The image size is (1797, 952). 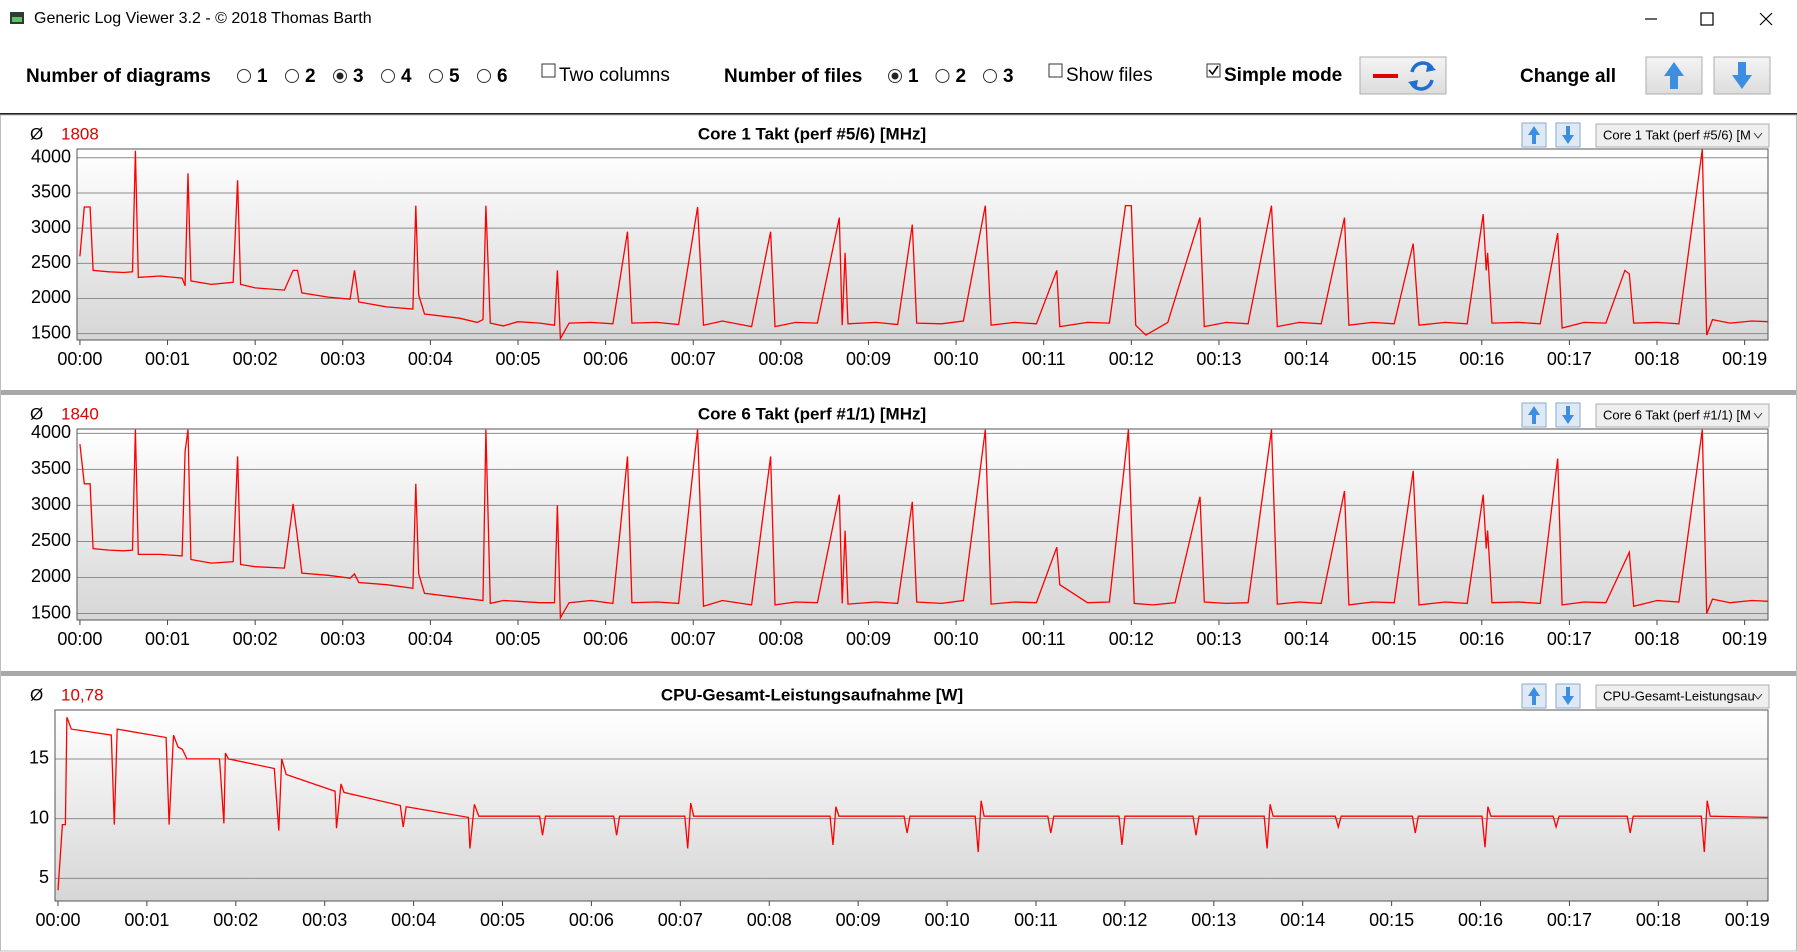 I want to click on x-tick-label: 00:16, so click(x=1481, y=359).